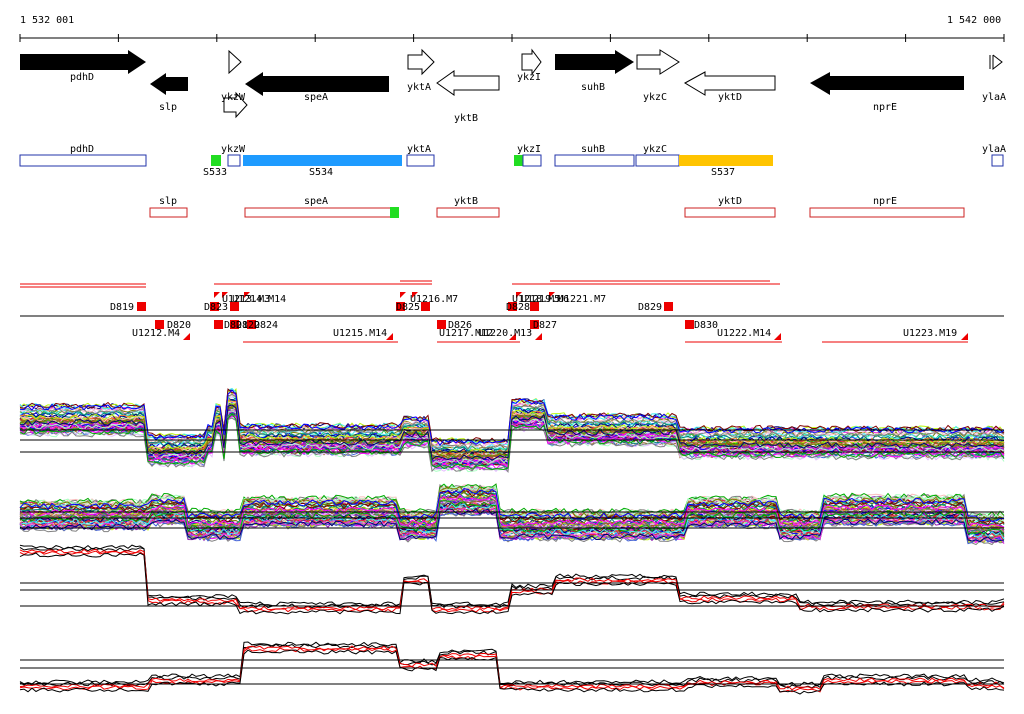  Describe the element at coordinates (582, 299) in the screenshot. I see `feature-label-U1221: U1221.M7` at that location.